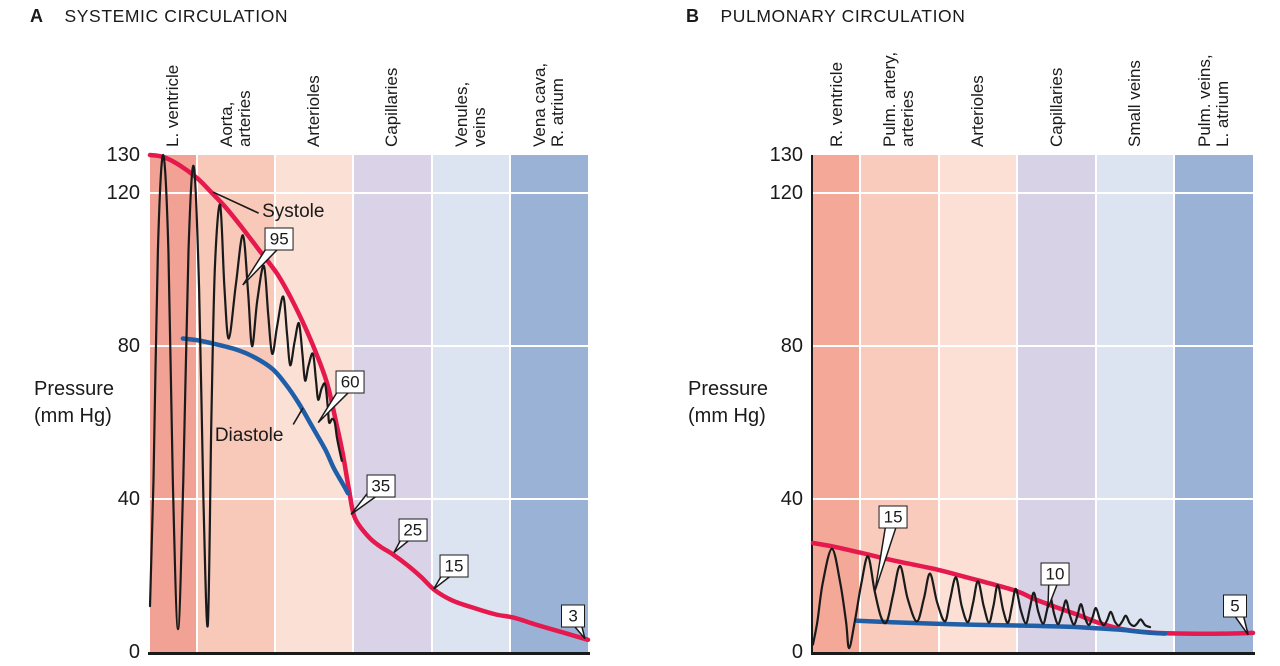  I want to click on band-vena-cava-r-atrium, so click(548, 403).